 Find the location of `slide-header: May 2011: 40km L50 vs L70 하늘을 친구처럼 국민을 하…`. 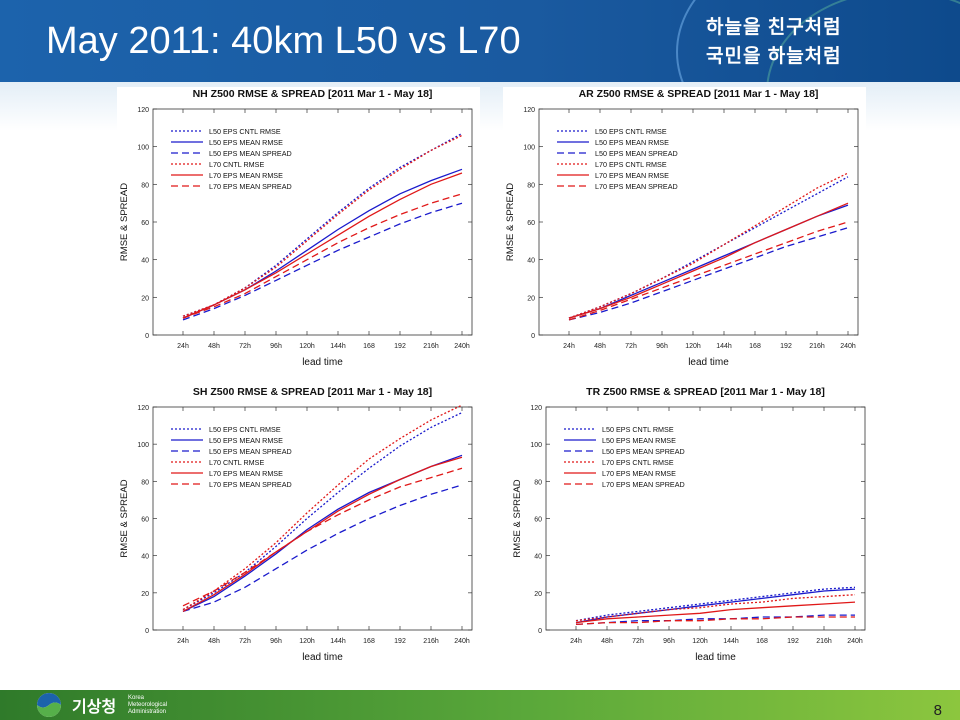

slide-header: May 2011: 40km L50 vs L70 하늘을 친구처럼 국민을 하… is located at coordinates (480, 41).